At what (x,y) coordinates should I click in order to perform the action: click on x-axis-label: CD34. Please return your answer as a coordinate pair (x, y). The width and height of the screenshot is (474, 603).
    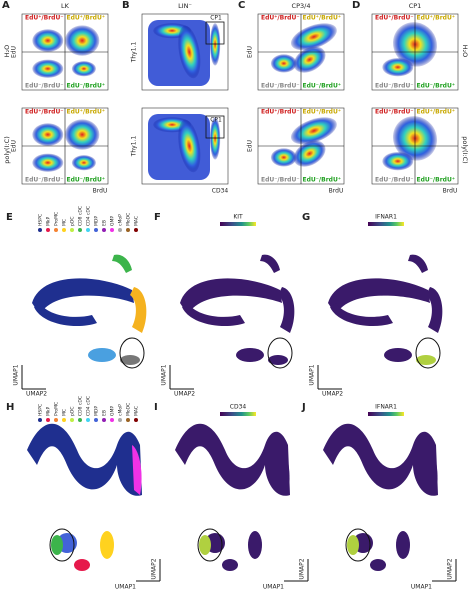
    Looking at the image, I should click on (220, 191).